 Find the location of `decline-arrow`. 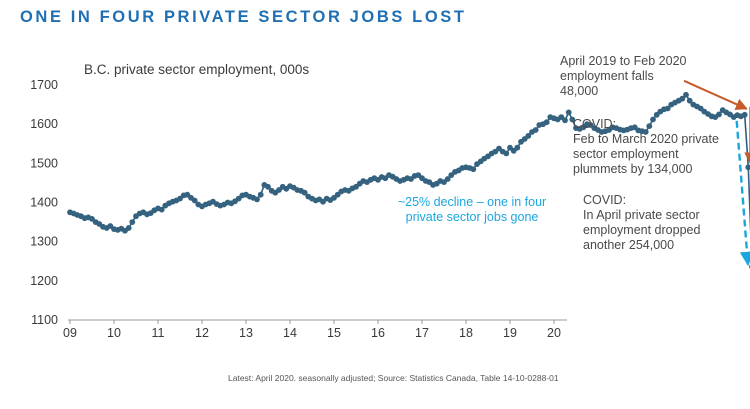

decline-arrow is located at coordinates (742, 193).